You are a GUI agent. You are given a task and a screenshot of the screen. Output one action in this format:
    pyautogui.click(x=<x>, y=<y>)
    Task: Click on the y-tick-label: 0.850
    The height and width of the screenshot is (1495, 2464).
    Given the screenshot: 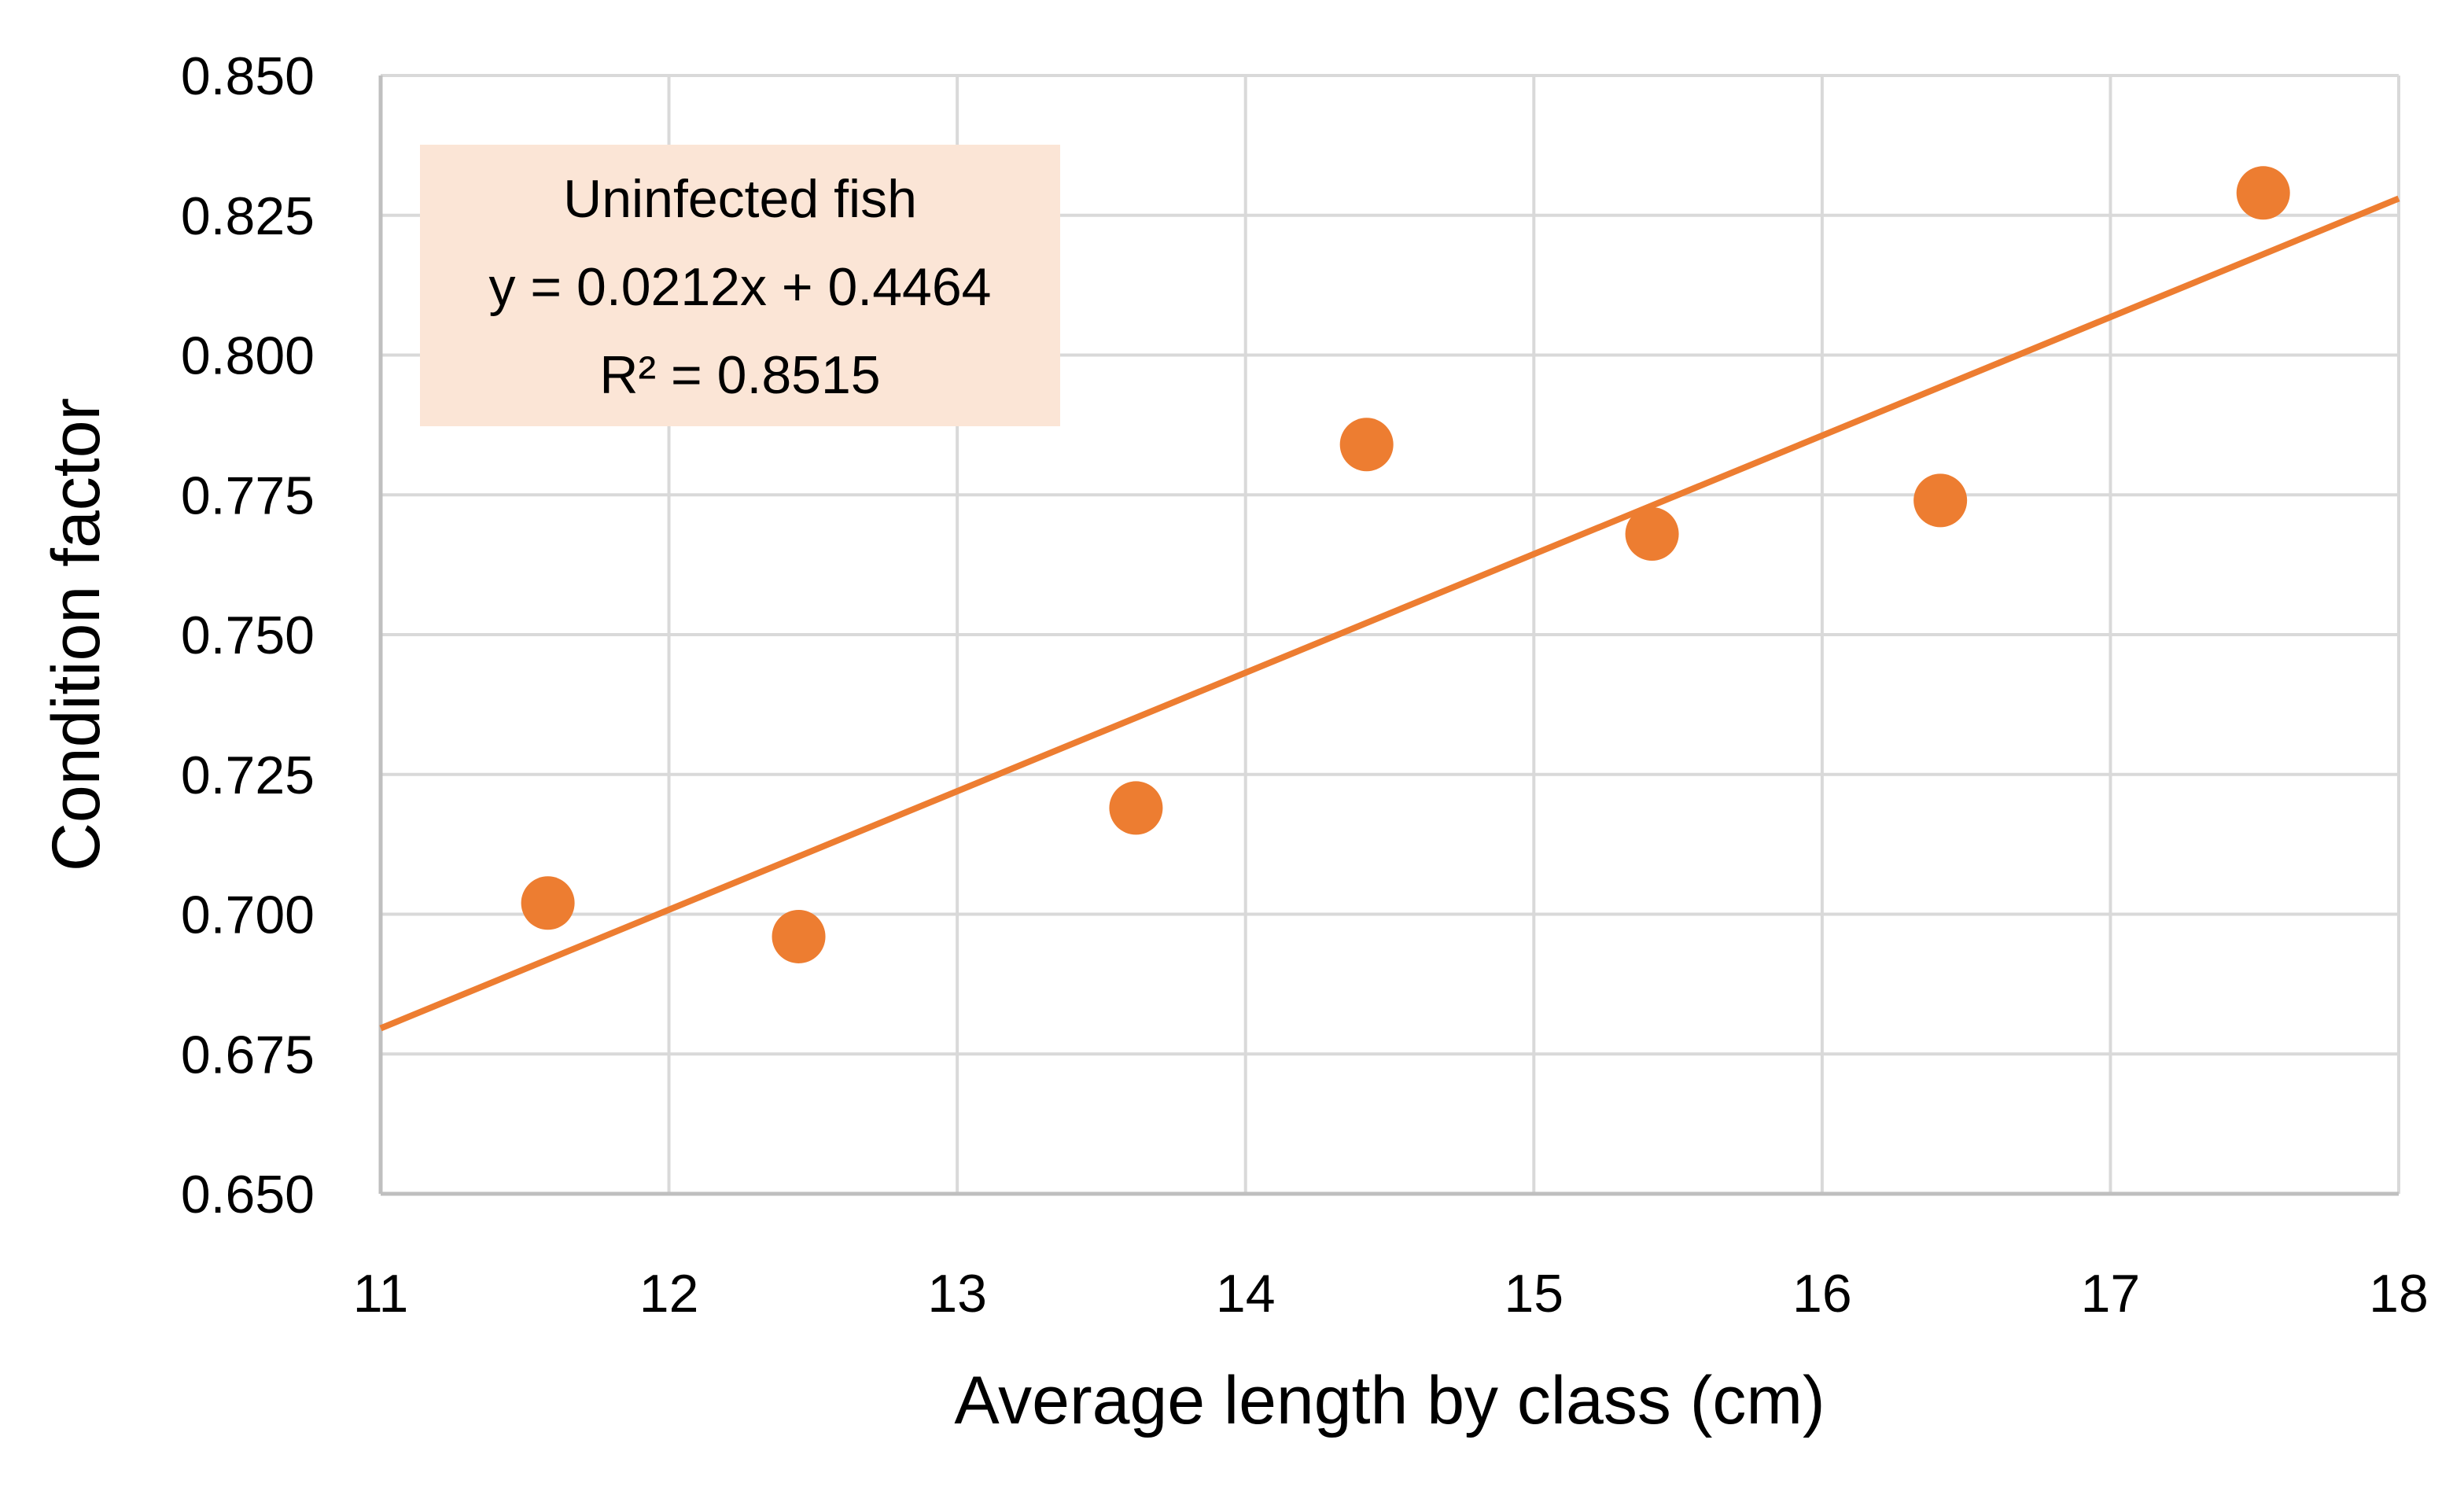 What is the action you would take?
    pyautogui.click(x=248, y=76)
    